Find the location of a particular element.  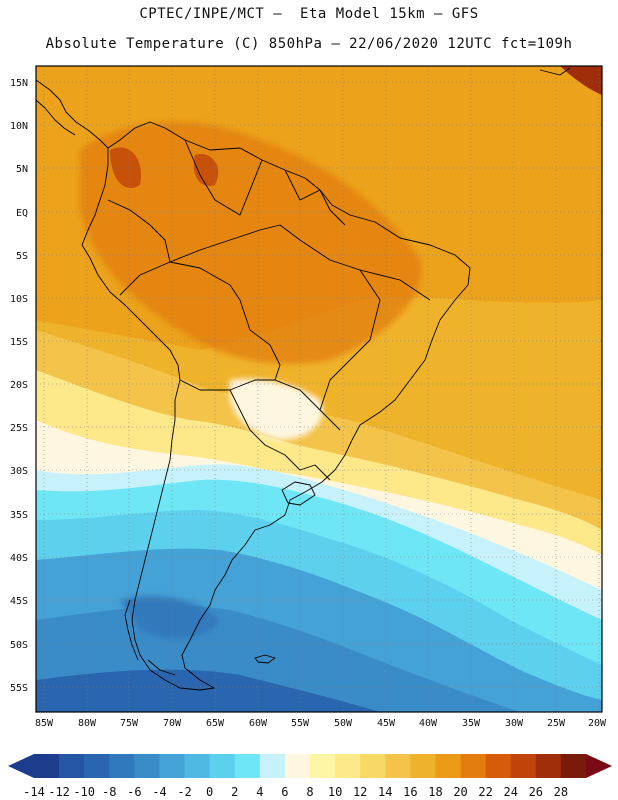

colorbar-tick-label: -2 is located at coordinates (184, 792).